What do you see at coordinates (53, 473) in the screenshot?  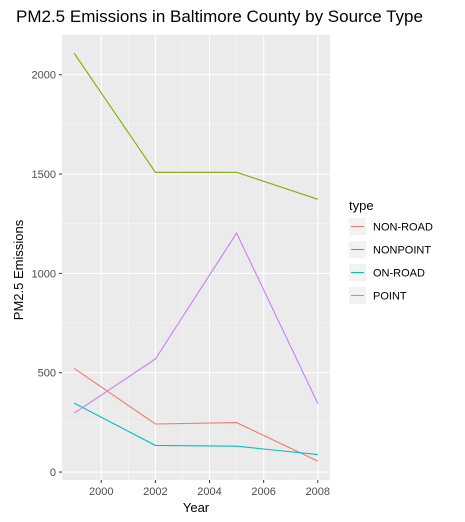 I see `y-tick-label: 0` at bounding box center [53, 473].